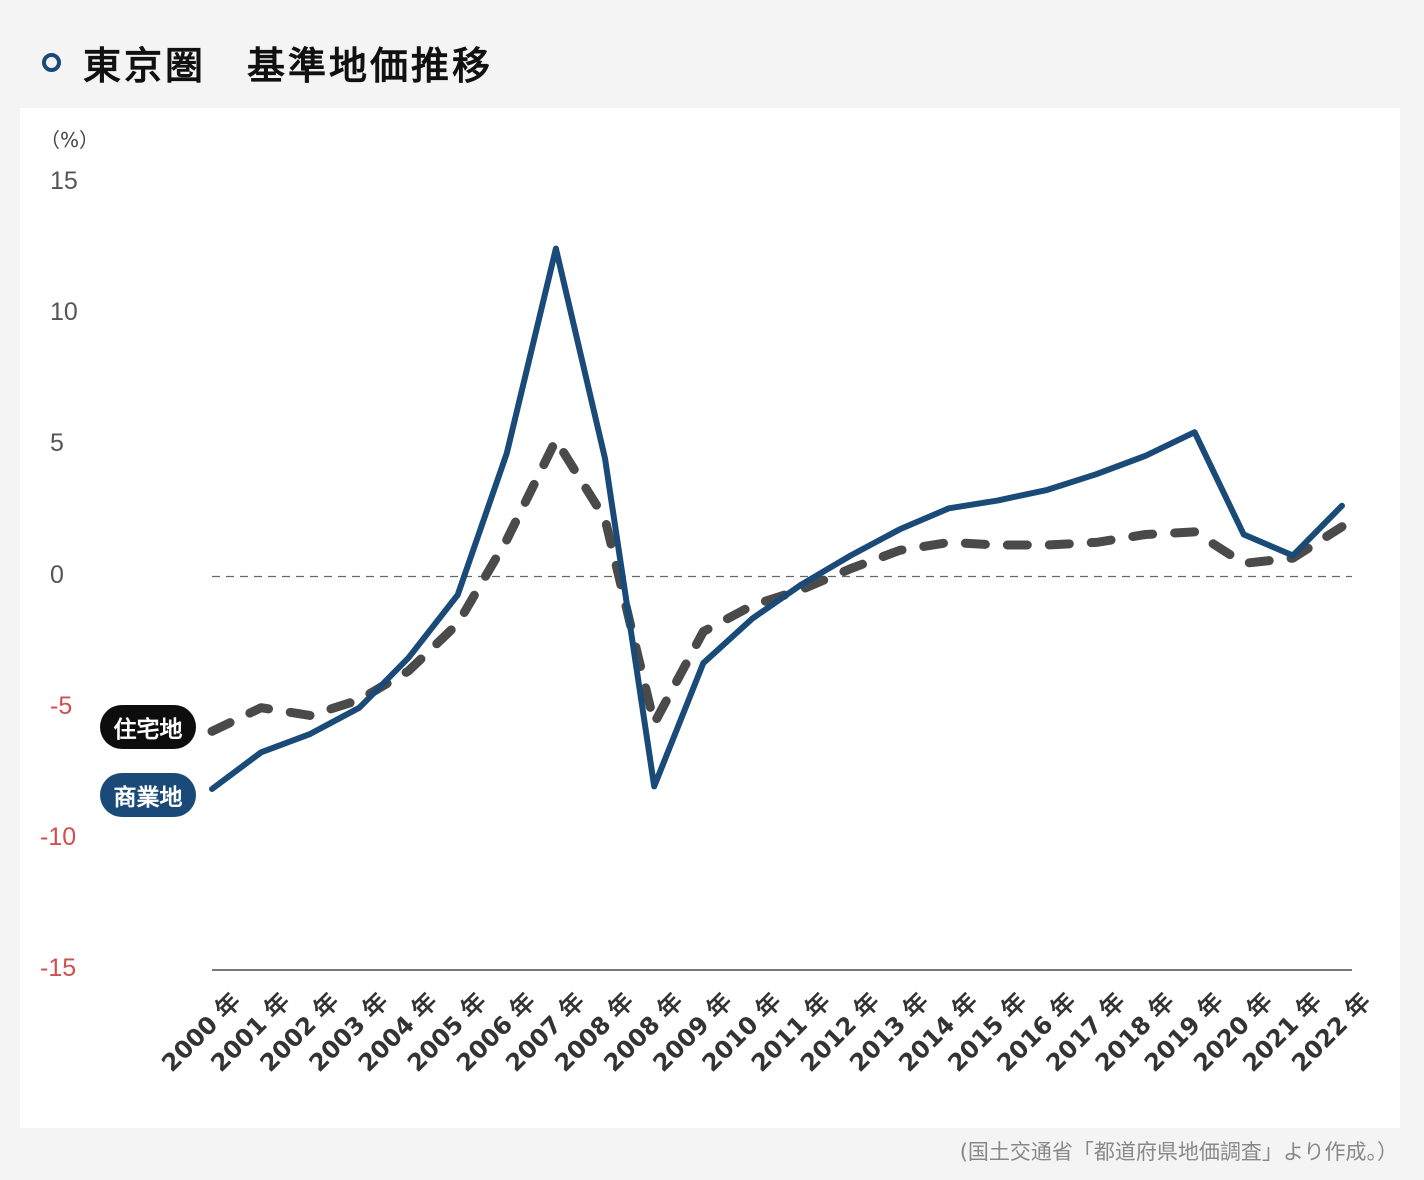  Describe the element at coordinates (58, 968) in the screenshot. I see `y-tick-label: -15` at that location.